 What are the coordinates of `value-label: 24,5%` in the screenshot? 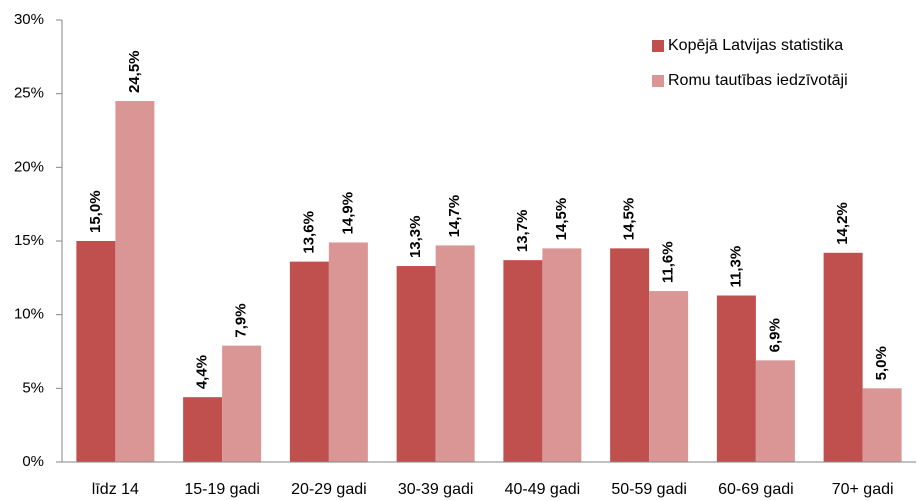 It's located at (134, 71).